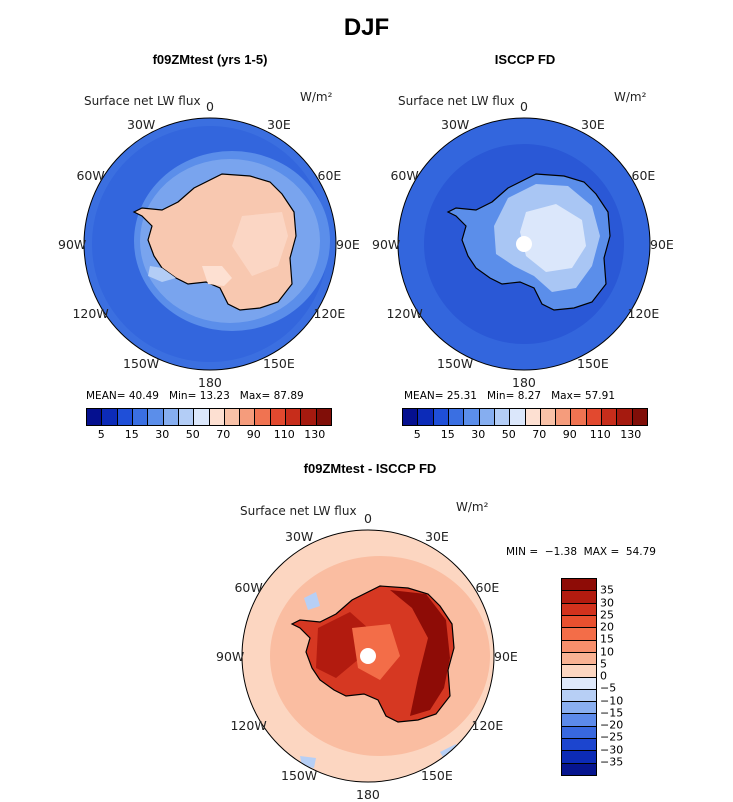 The height and width of the screenshot is (802, 733). Describe the element at coordinates (593, 363) in the screenshot. I see `panel2-lon-label: 150E` at that location.